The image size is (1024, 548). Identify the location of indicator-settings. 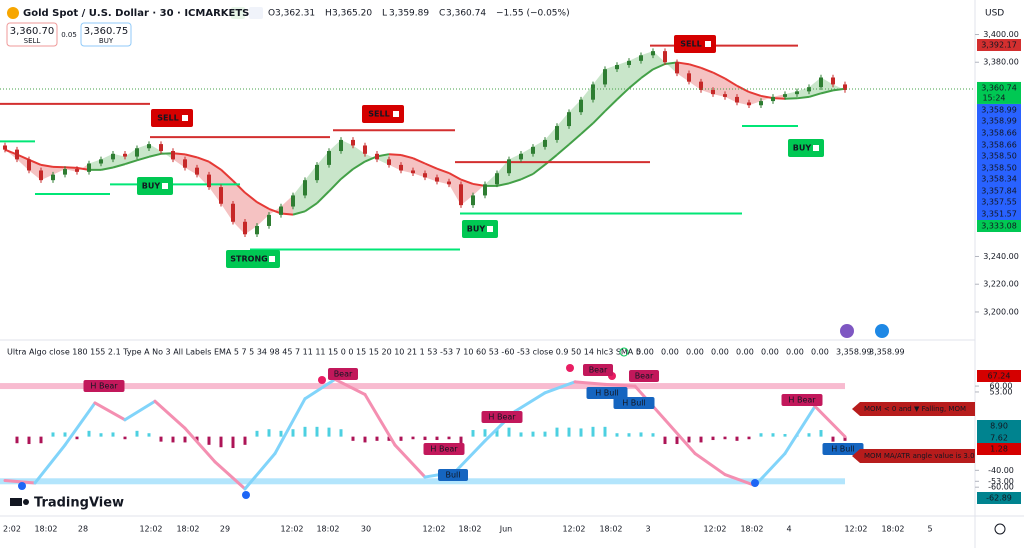
(624, 352).